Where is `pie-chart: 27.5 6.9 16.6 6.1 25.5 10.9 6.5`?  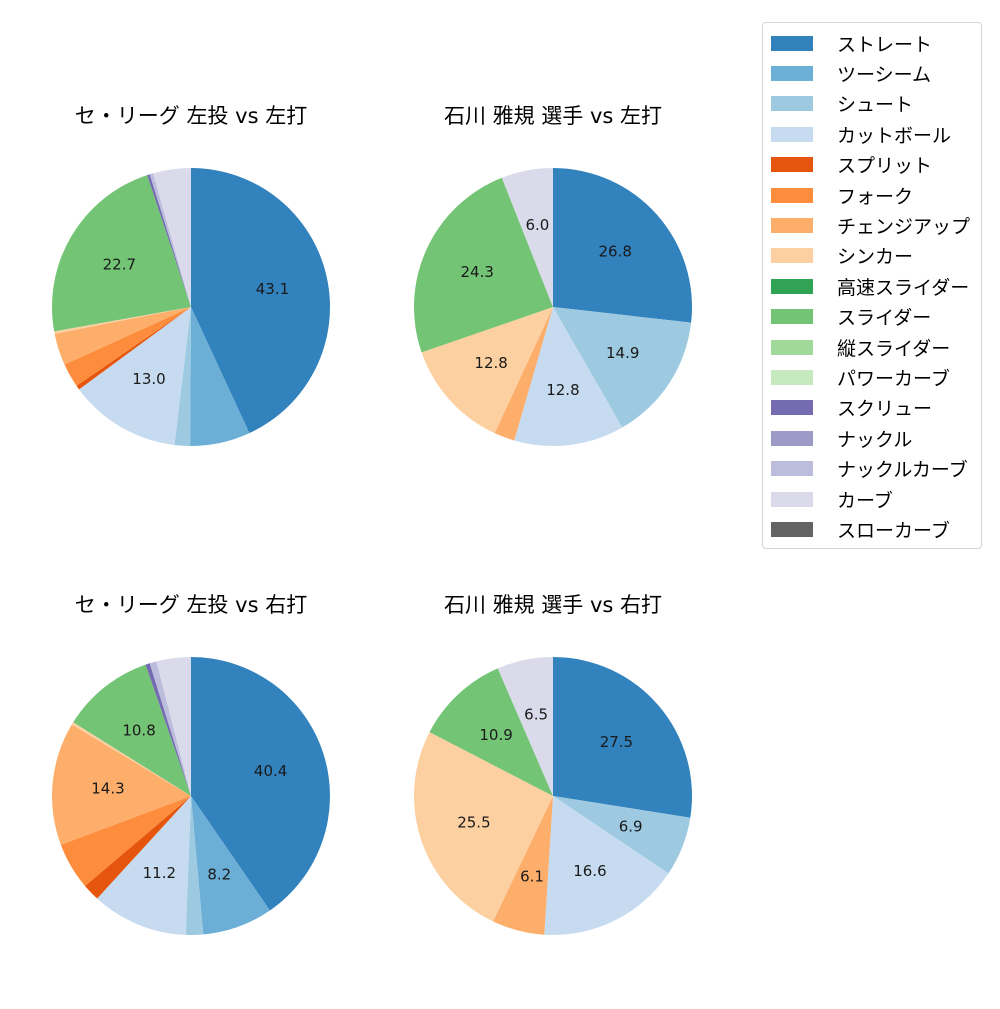
pie-chart: 27.5 6.9 16.6 6.1 25.5 10.9 6.5 is located at coordinates (553, 796).